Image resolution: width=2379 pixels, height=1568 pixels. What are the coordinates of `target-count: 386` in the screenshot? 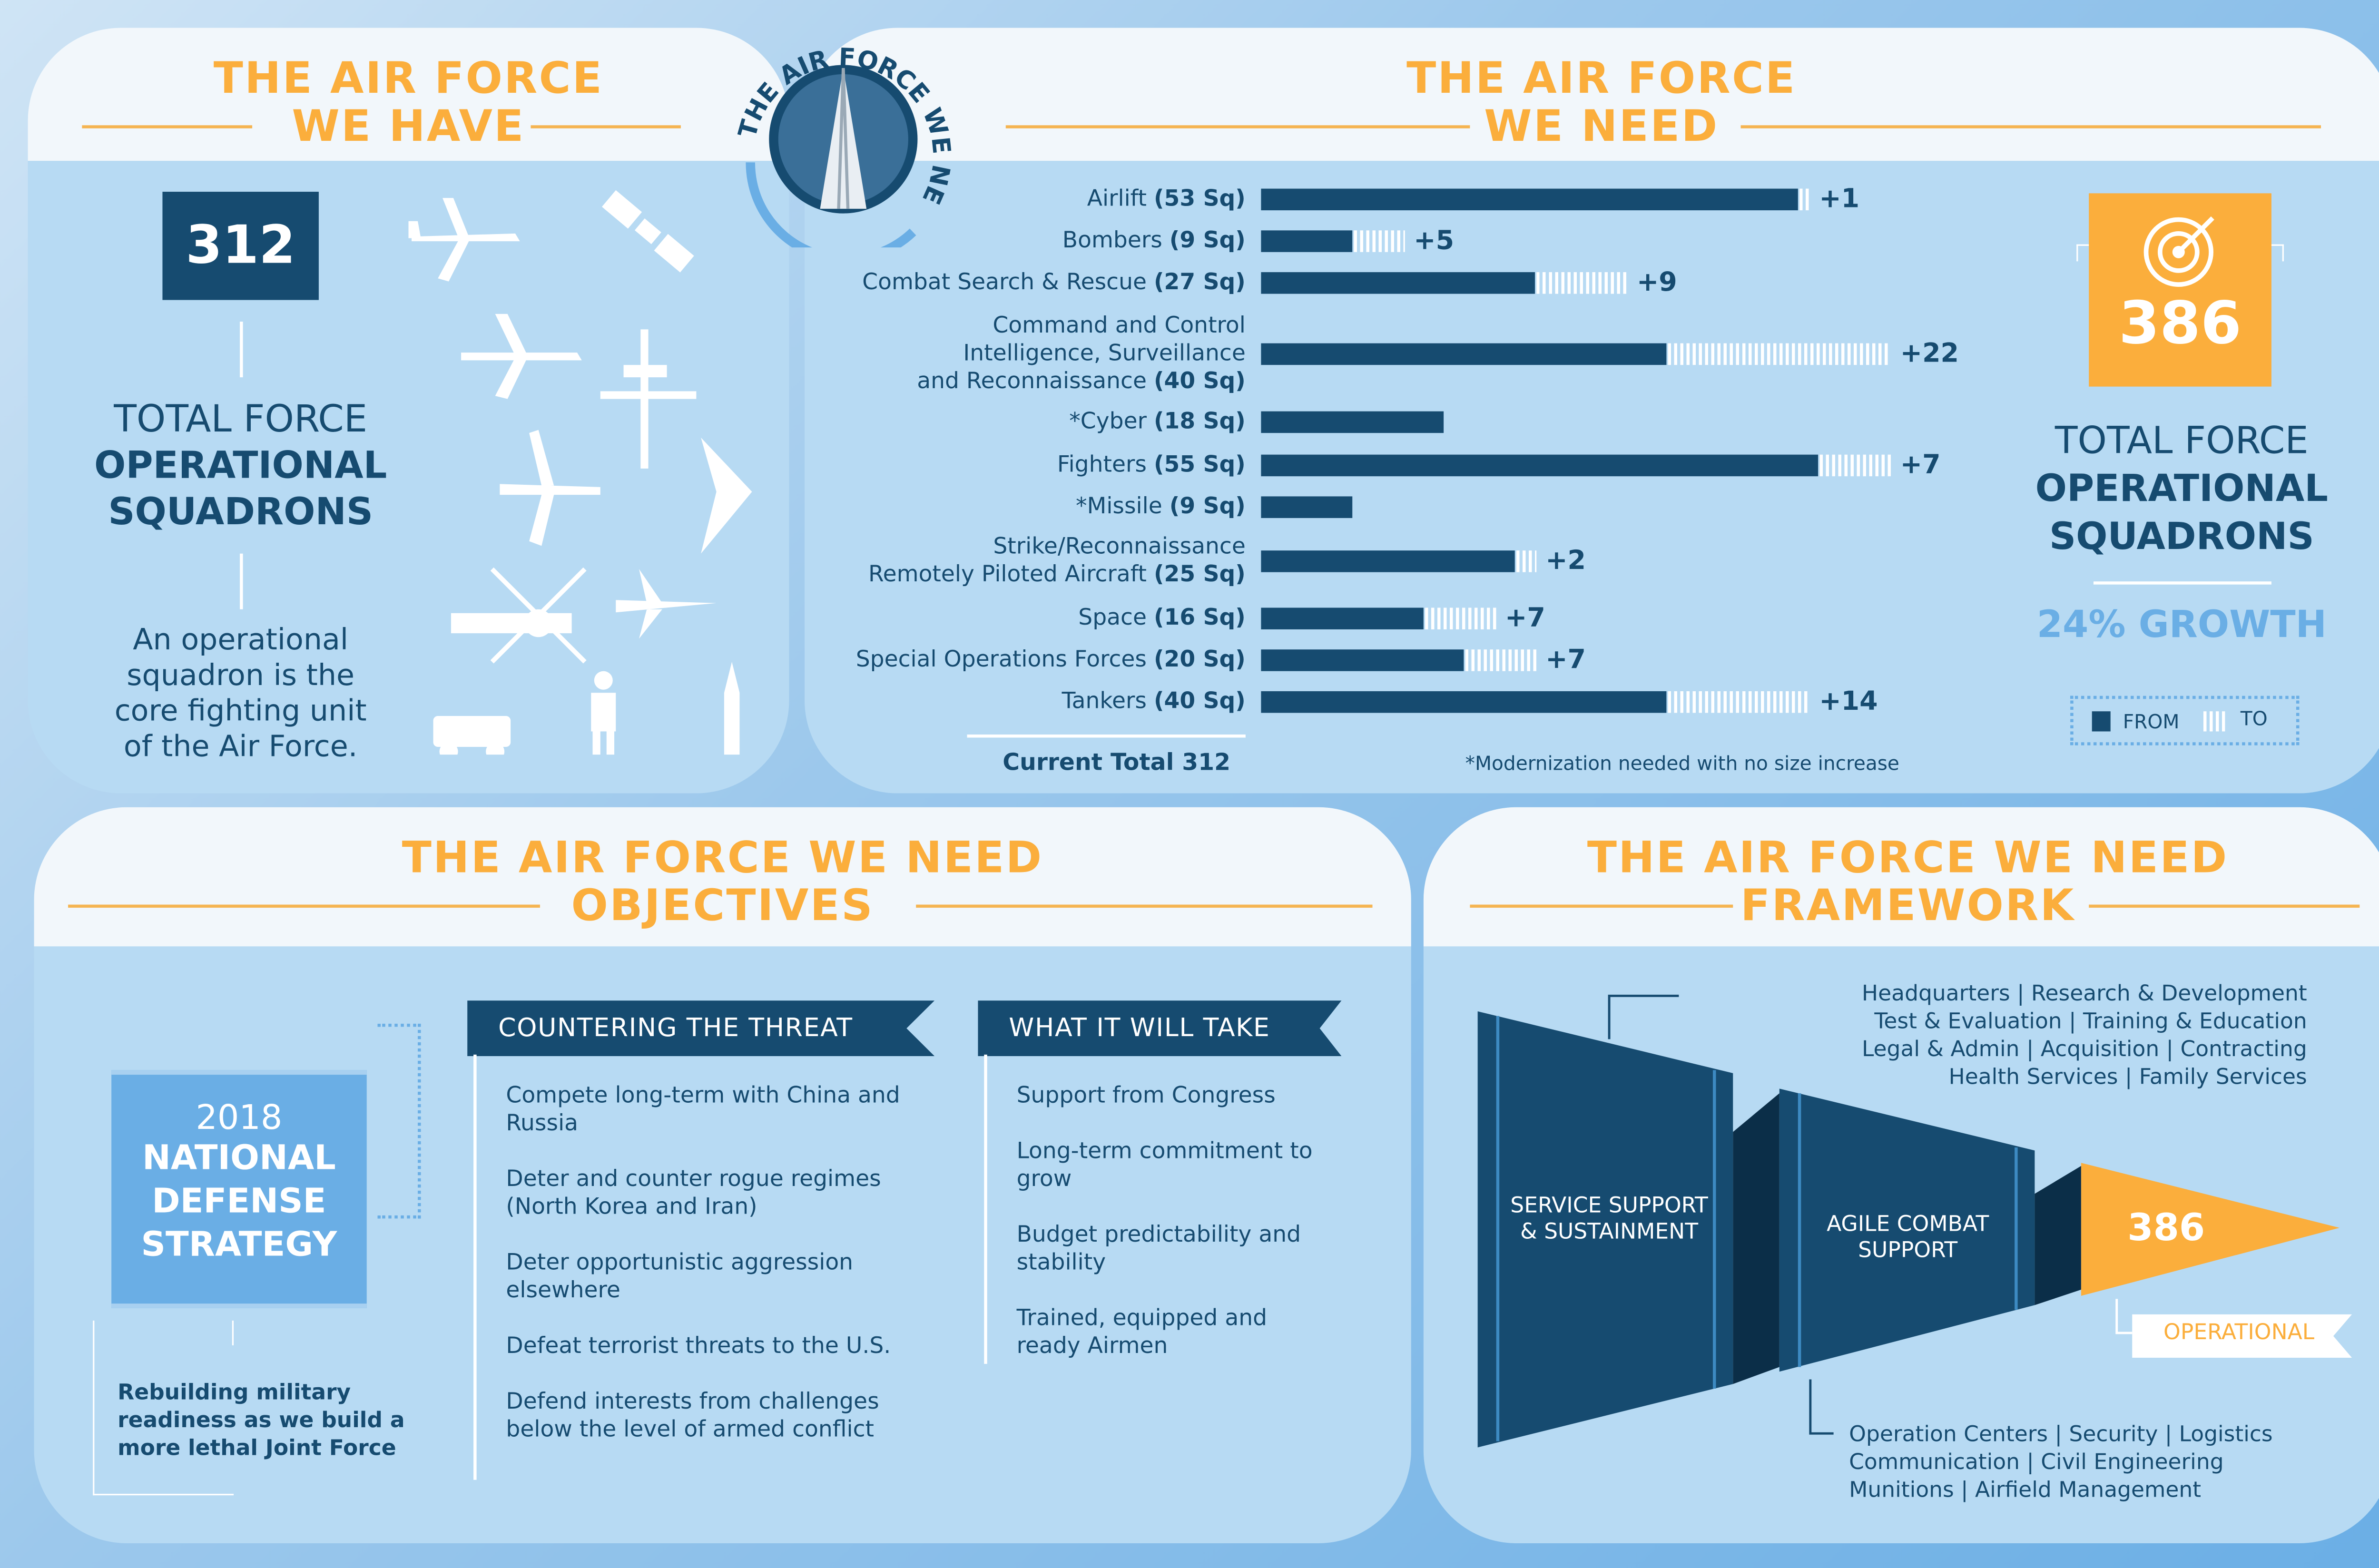 It's located at (2180, 323).